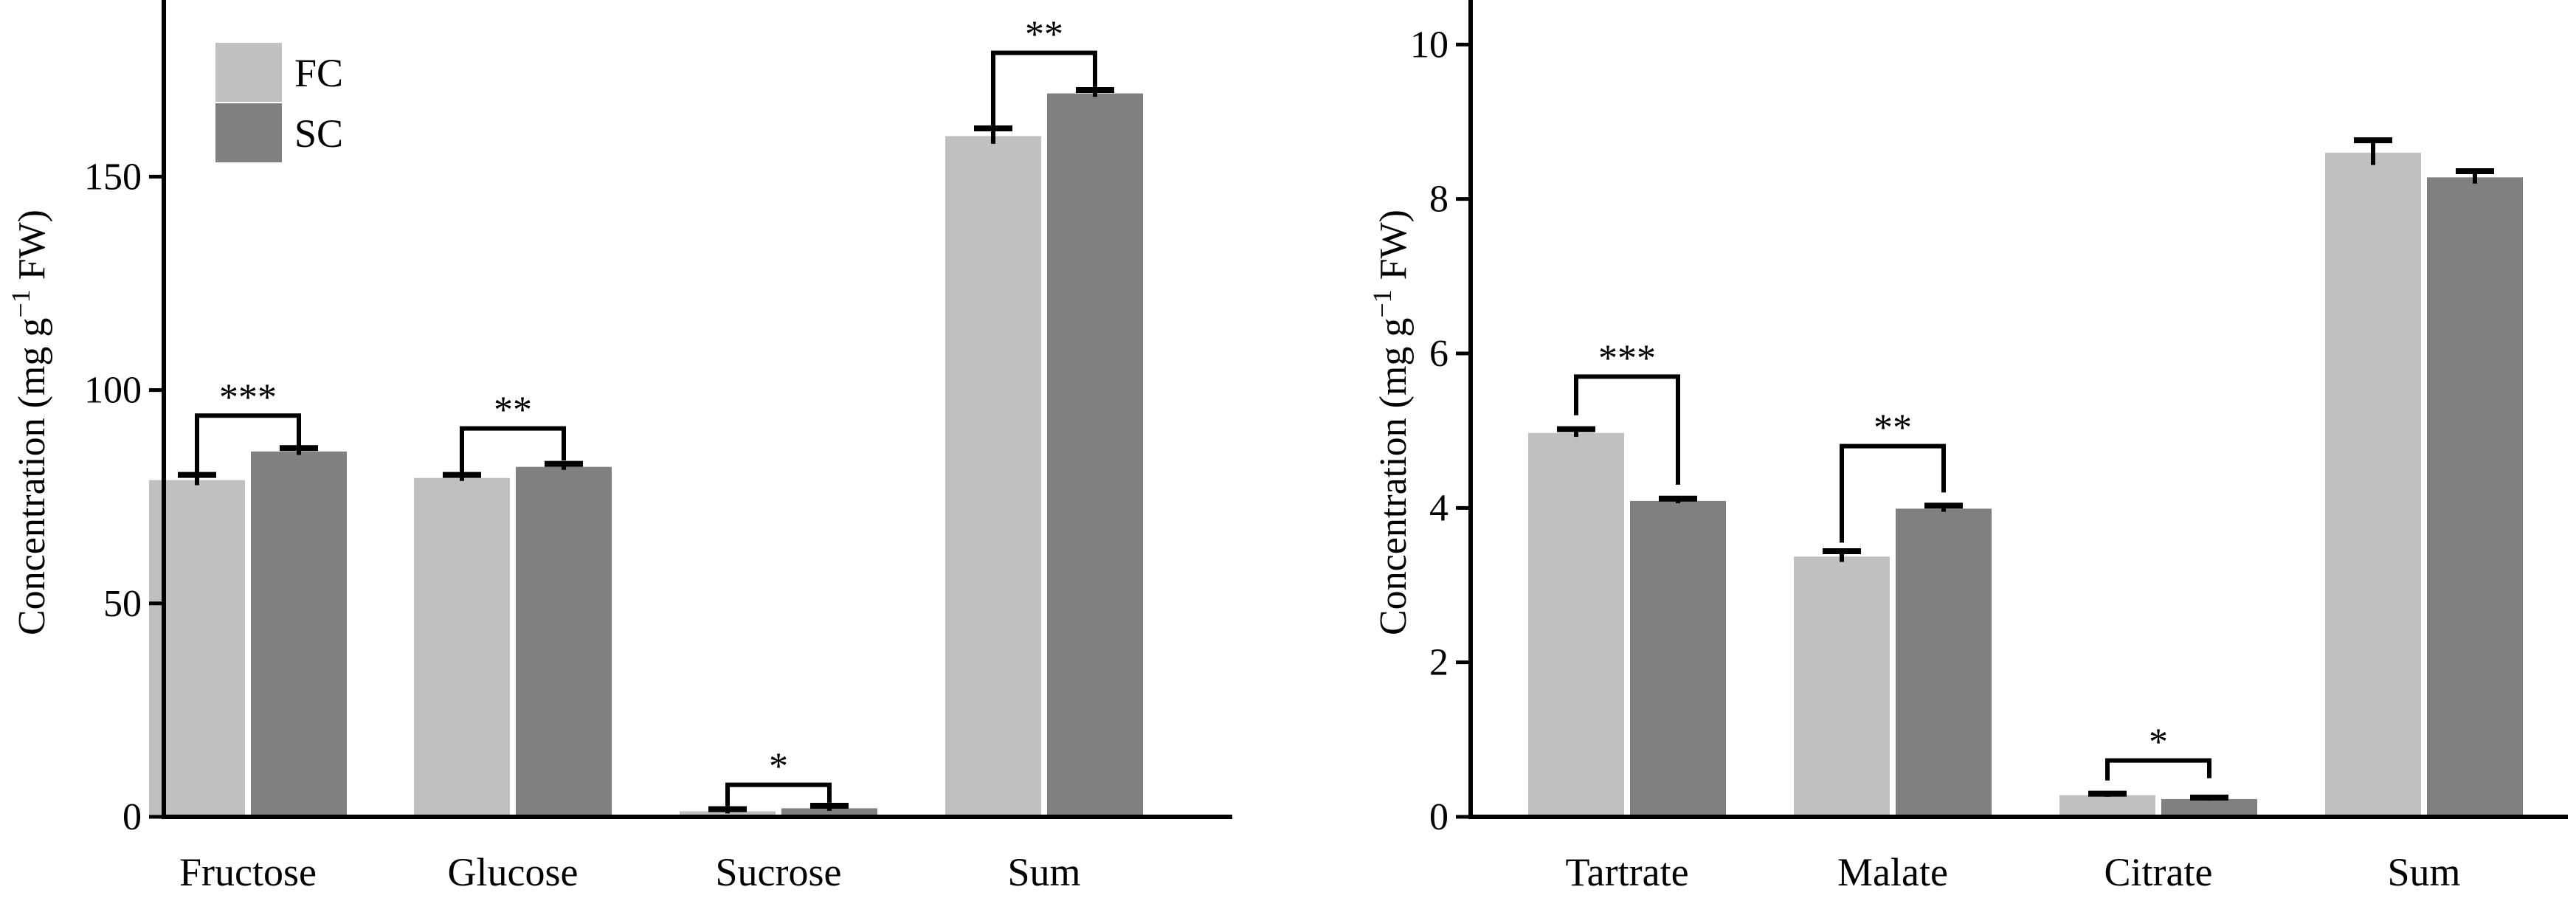  Describe the element at coordinates (1627, 429) in the screenshot. I see `significance-bracket-tartrate` at that location.